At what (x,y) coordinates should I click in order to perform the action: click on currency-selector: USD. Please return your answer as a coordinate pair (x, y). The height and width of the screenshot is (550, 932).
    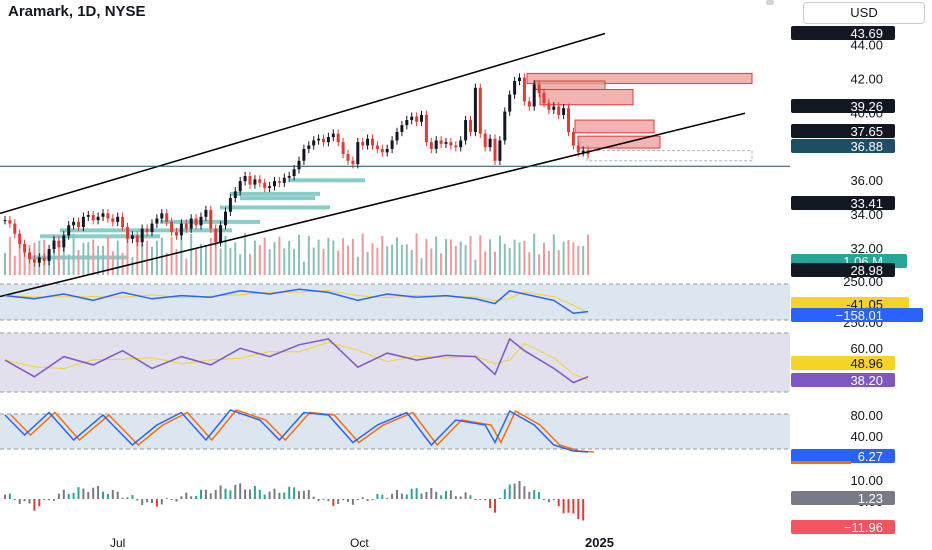
    Looking at the image, I should click on (864, 13).